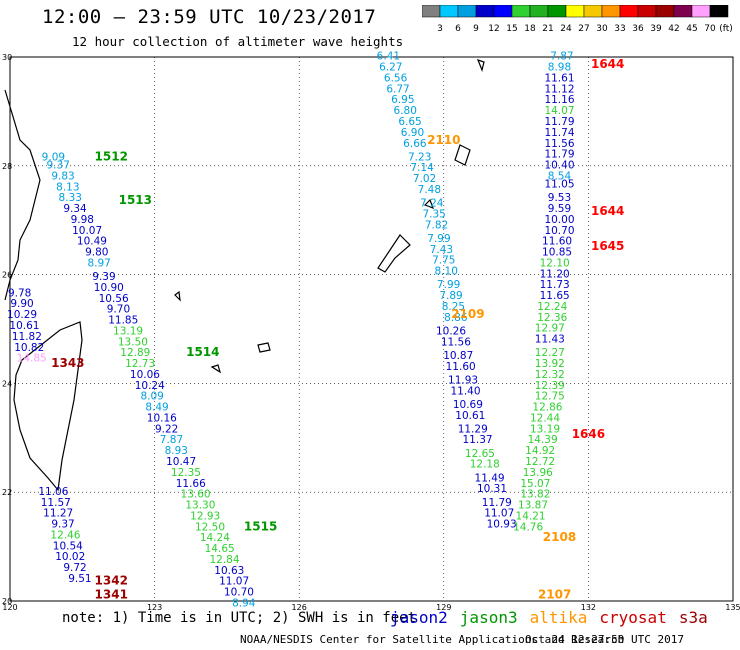 The height and width of the screenshot is (650, 740). I want to click on wave-height-label: 14.21, so click(531, 516).